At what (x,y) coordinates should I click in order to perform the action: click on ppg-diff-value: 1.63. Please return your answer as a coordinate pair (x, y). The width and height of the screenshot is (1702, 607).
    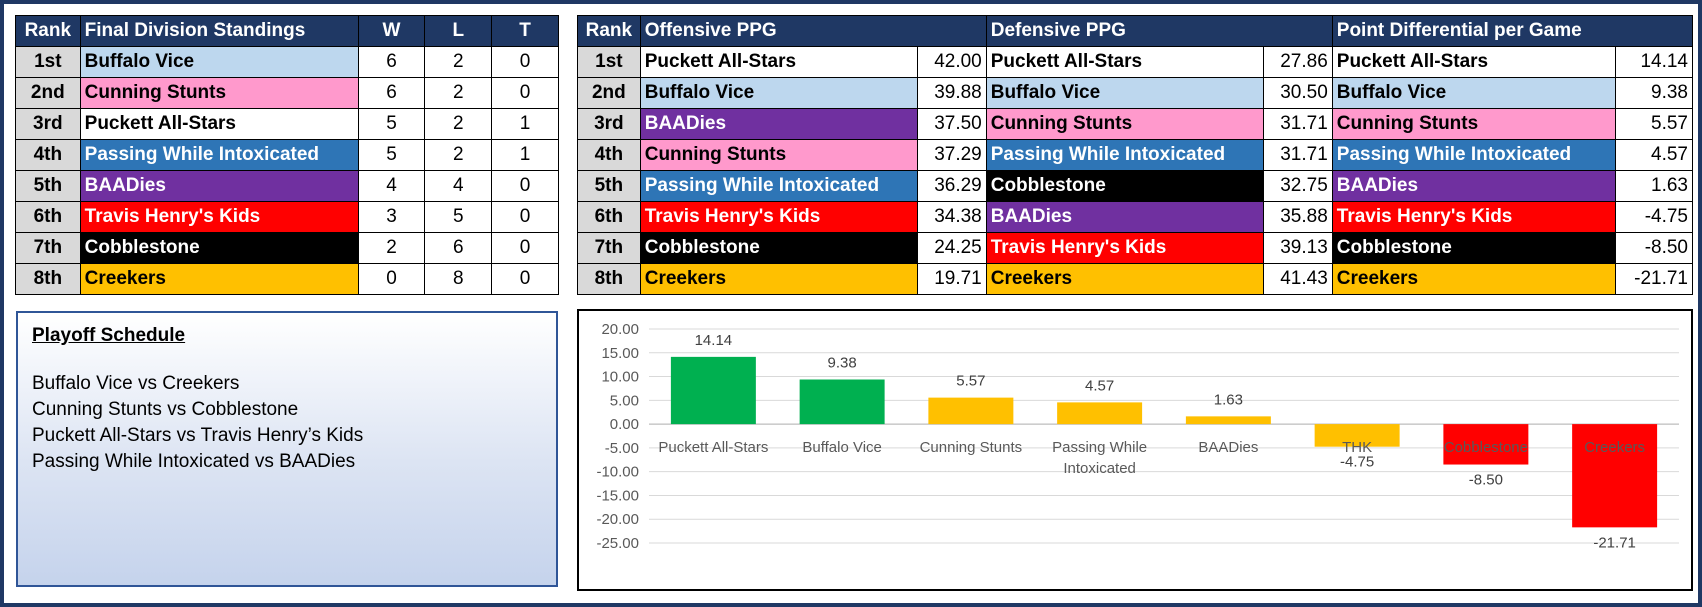
    Looking at the image, I should click on (1654, 186).